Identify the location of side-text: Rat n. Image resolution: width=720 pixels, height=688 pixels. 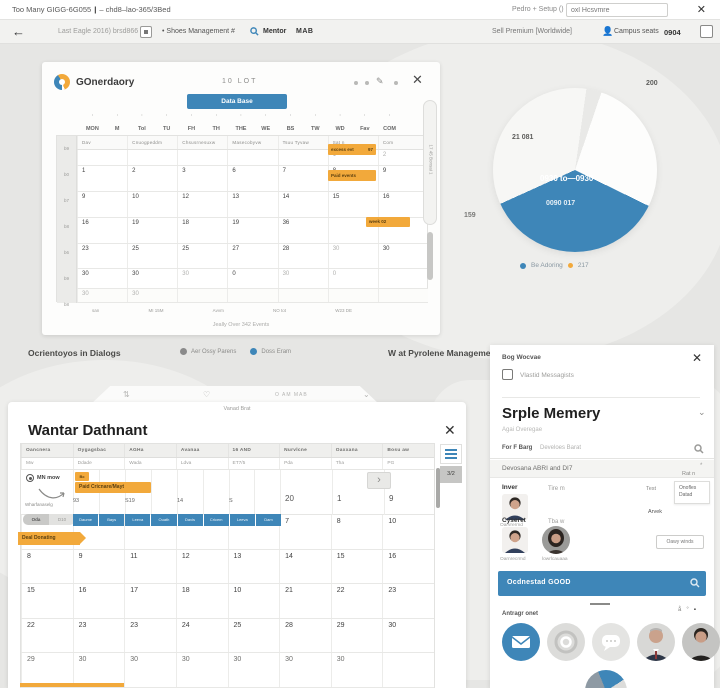
(689, 474).